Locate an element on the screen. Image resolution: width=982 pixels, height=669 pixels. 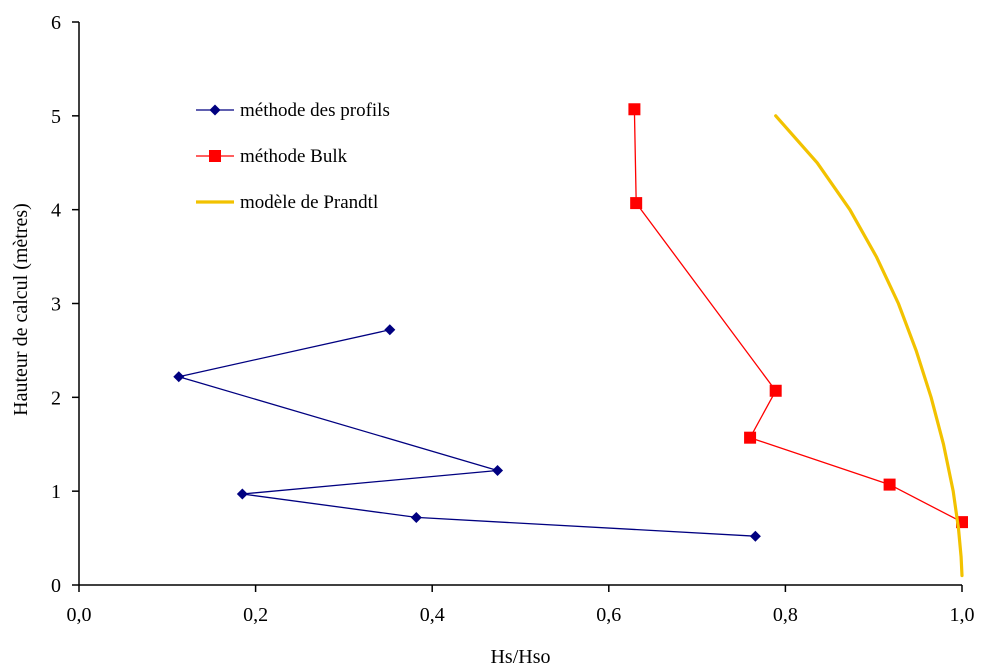
x-ticks: 0,0 0,2 0,4 0,6 0,8 1,0 is located at coordinates (521, 605).